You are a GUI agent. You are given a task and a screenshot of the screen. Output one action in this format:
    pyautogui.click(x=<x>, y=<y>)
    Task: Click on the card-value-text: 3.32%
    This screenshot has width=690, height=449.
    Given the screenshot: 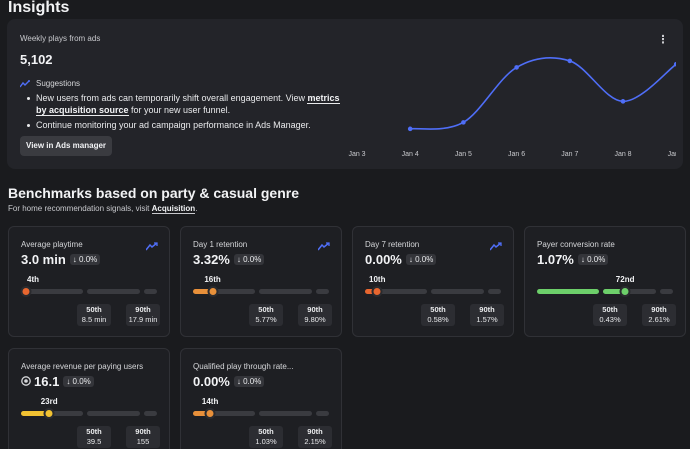 What is the action you would take?
    pyautogui.click(x=211, y=259)
    